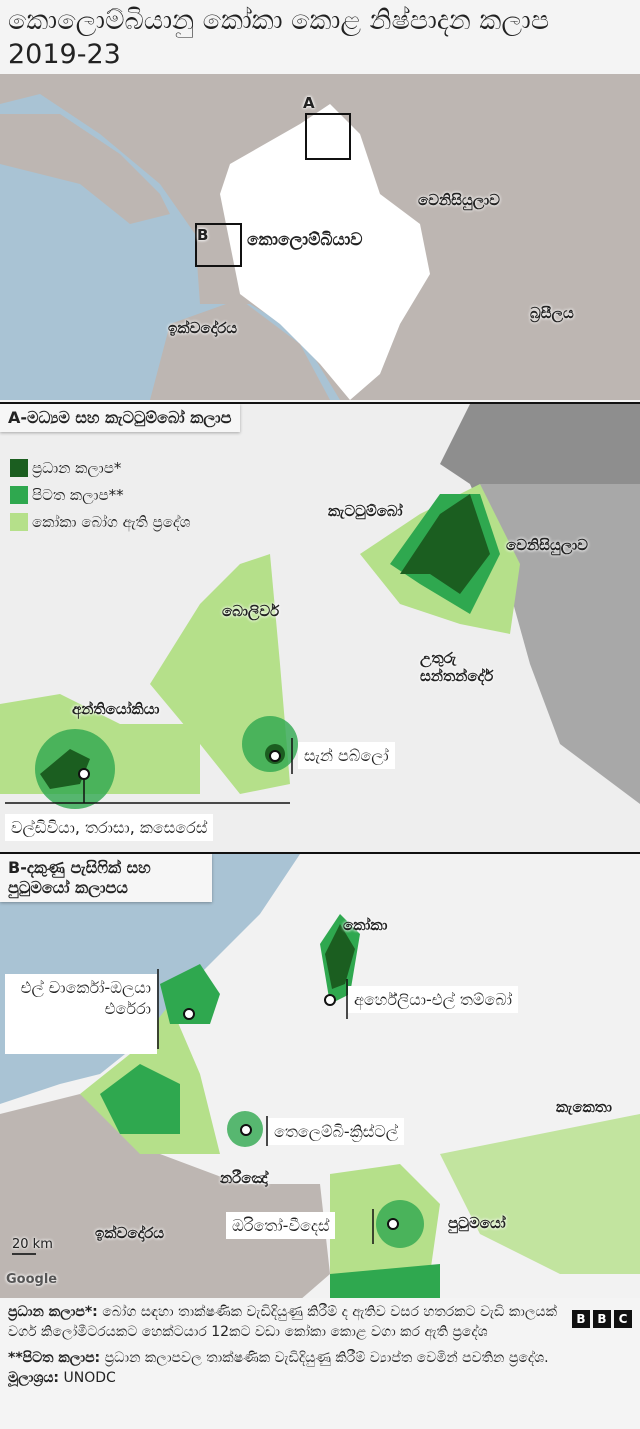 The height and width of the screenshot is (1429, 640). What do you see at coordinates (81, 1014) in the screenshot?
I see `charco-label: එල් චාර්කෝ-ඔලයා එරේරා` at bounding box center [81, 1014].